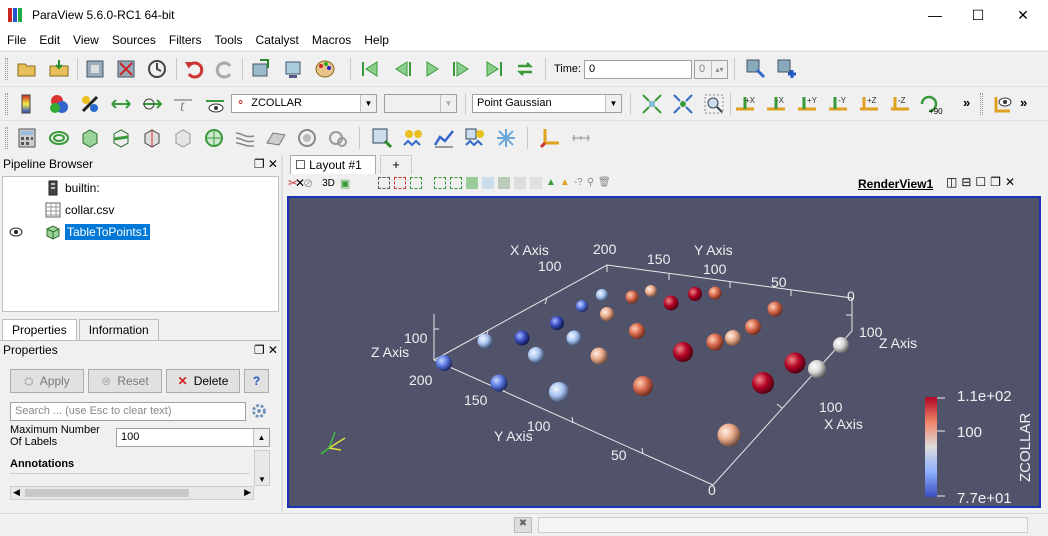 This screenshot has width=1048, height=536. I want to click on scroll-down-icon: ▼, so click(262, 479).